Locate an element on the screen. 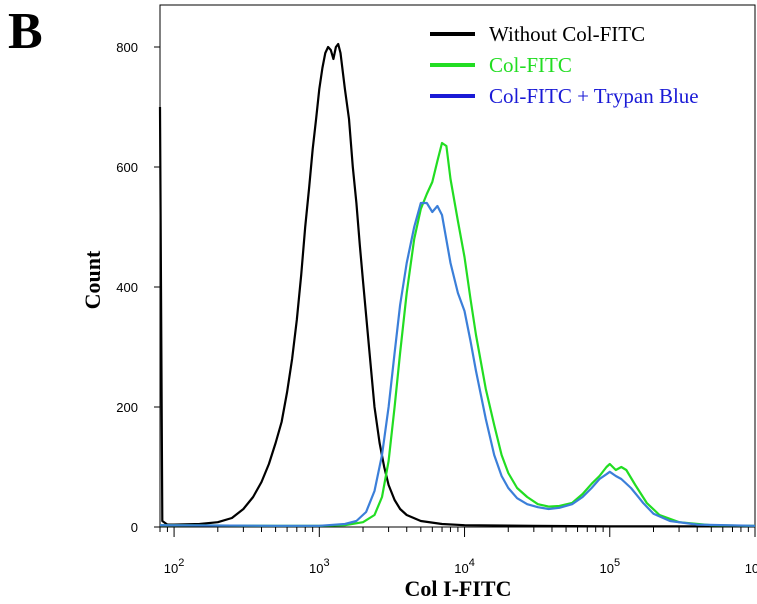  y-tick-label: 600 is located at coordinates (127, 167).